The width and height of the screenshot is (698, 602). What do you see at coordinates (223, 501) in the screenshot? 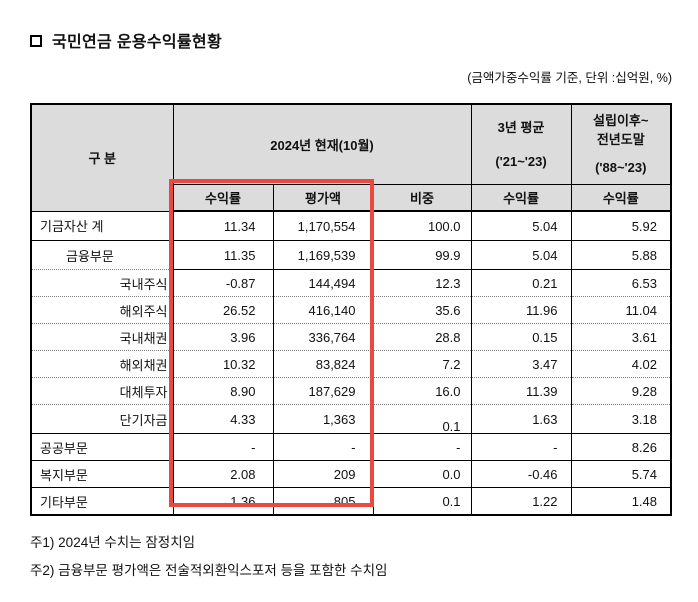
I see `cell-return-2024: 1.36` at bounding box center [223, 501].